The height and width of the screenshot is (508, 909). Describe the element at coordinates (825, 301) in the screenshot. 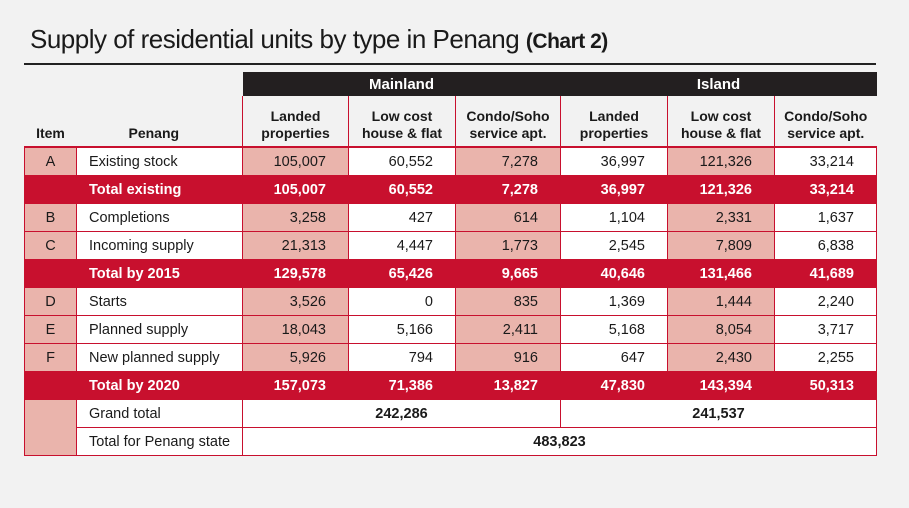

I see `value-cell: 2,240` at that location.